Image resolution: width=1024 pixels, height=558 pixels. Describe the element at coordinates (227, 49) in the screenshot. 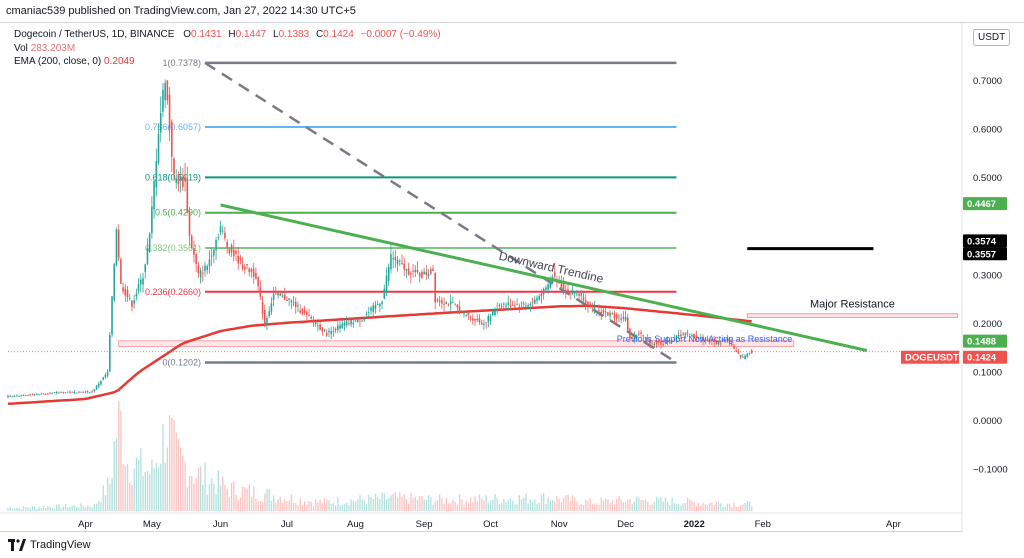

I see `legend-volume-row: Vol 283.203M` at that location.